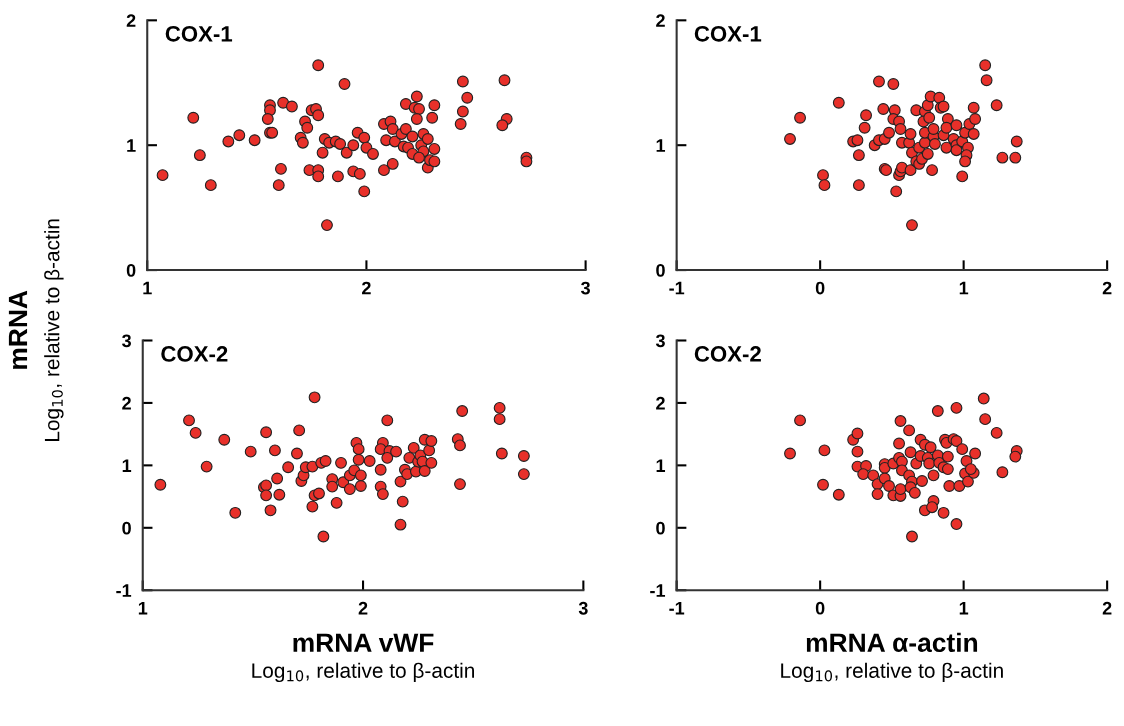 This screenshot has width=1124, height=726. Describe the element at coordinates (36, 330) in the screenshot. I see `text: mRNA Log$_{10}$, relative to β-actin` at that location.